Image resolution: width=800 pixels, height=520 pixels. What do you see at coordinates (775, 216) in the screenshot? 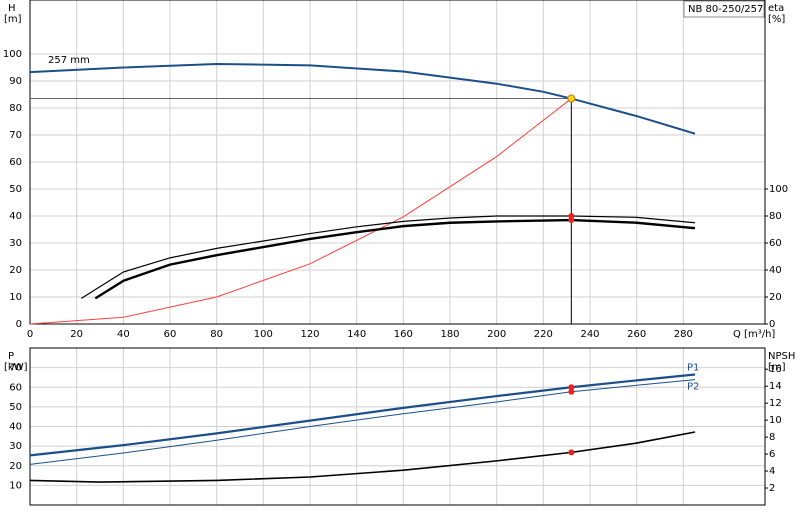
I see `y2-tick-label: 80` at bounding box center [775, 216].